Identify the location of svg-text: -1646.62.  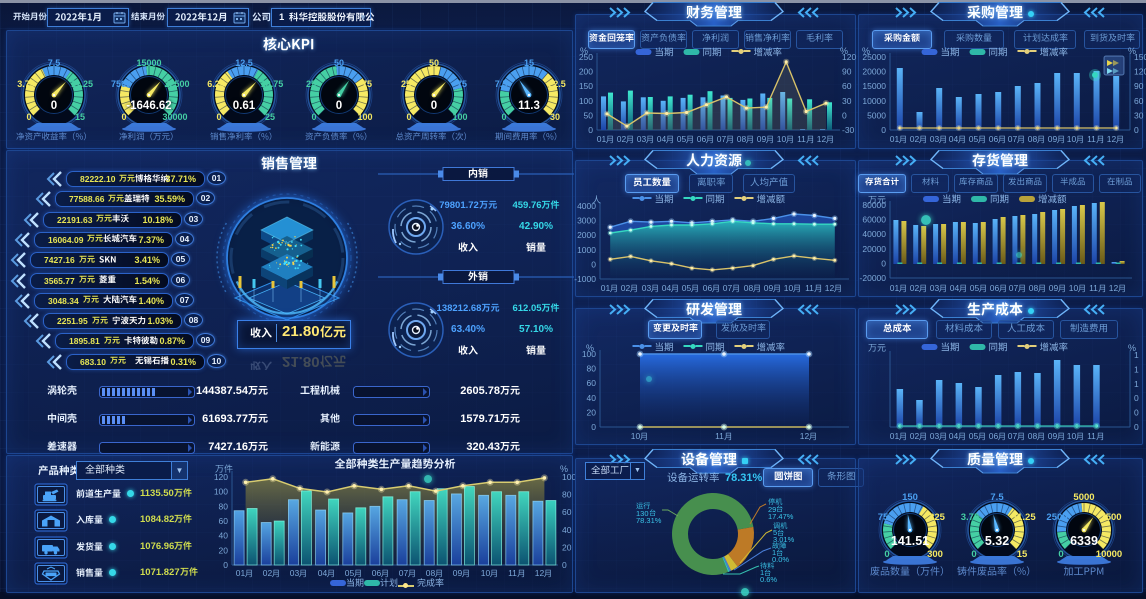
(148, 106).